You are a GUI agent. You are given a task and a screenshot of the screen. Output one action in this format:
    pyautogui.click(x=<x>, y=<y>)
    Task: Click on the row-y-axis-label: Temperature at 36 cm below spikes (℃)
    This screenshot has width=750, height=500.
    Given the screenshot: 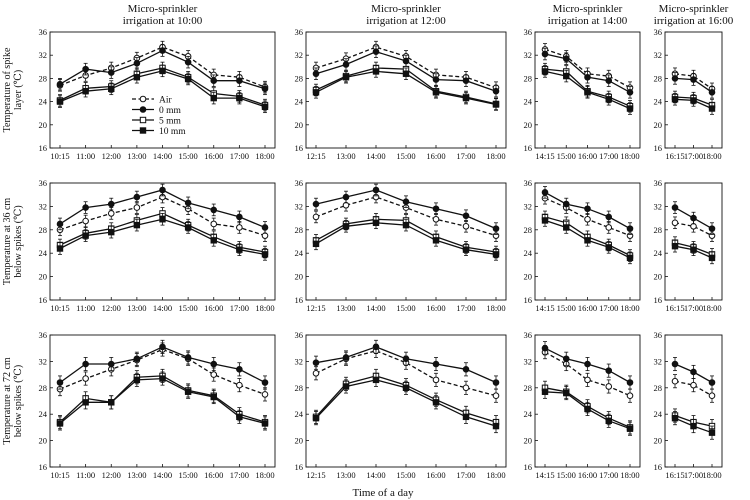 What is the action you would take?
    pyautogui.click(x=13, y=242)
    